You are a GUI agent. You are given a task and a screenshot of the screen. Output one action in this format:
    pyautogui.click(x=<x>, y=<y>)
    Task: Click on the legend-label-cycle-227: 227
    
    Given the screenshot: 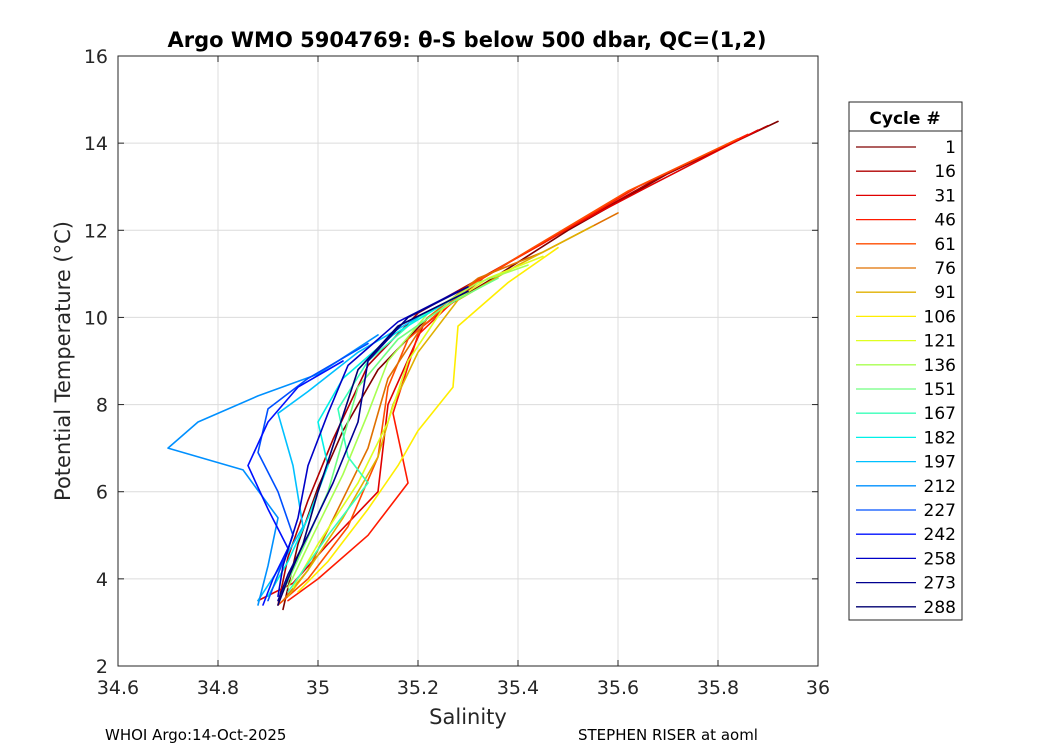 What is the action you would take?
    pyautogui.click(x=940, y=511)
    